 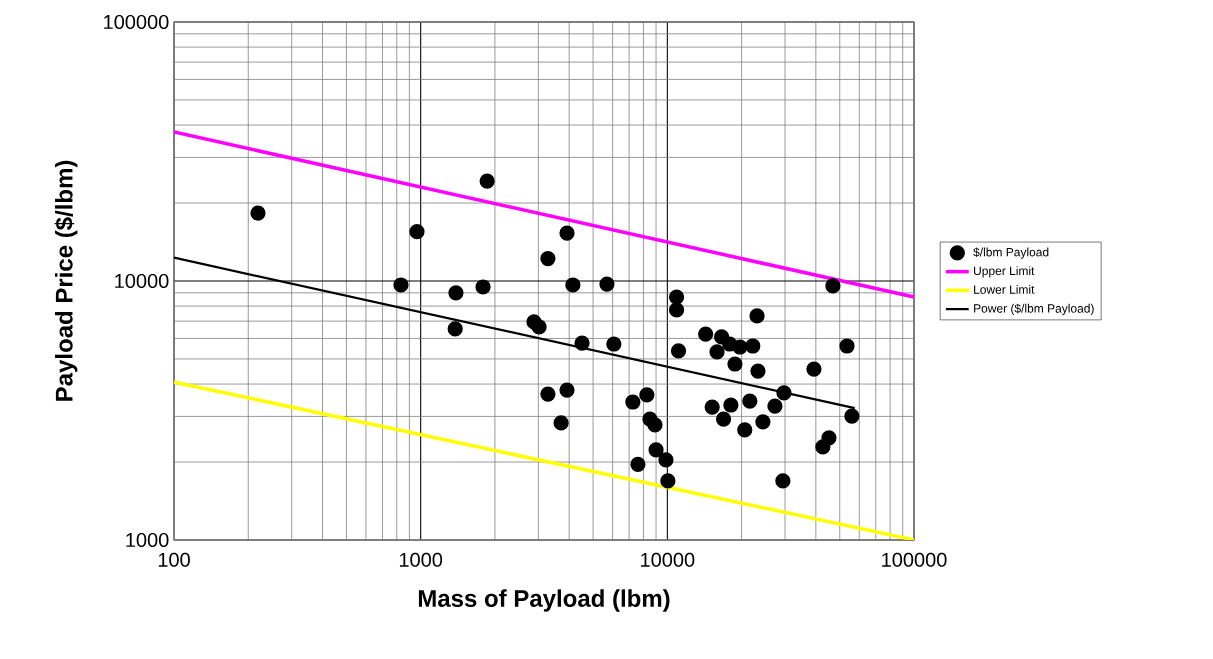 I want to click on x-tick-label: 100000, so click(x=914, y=559).